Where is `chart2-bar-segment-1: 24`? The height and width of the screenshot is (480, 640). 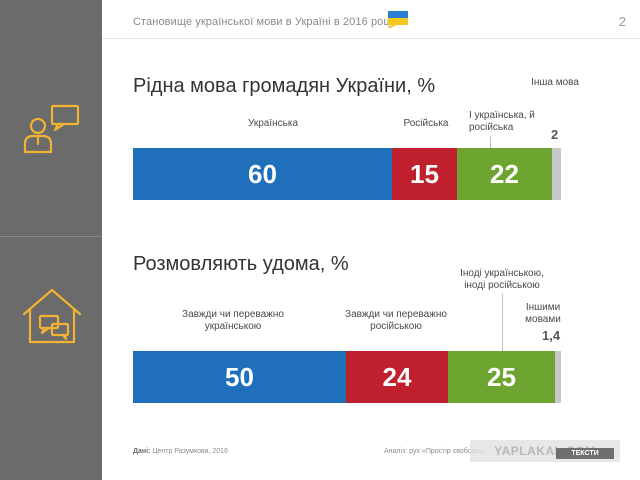 chart2-bar-segment-1: 24 is located at coordinates (397, 377).